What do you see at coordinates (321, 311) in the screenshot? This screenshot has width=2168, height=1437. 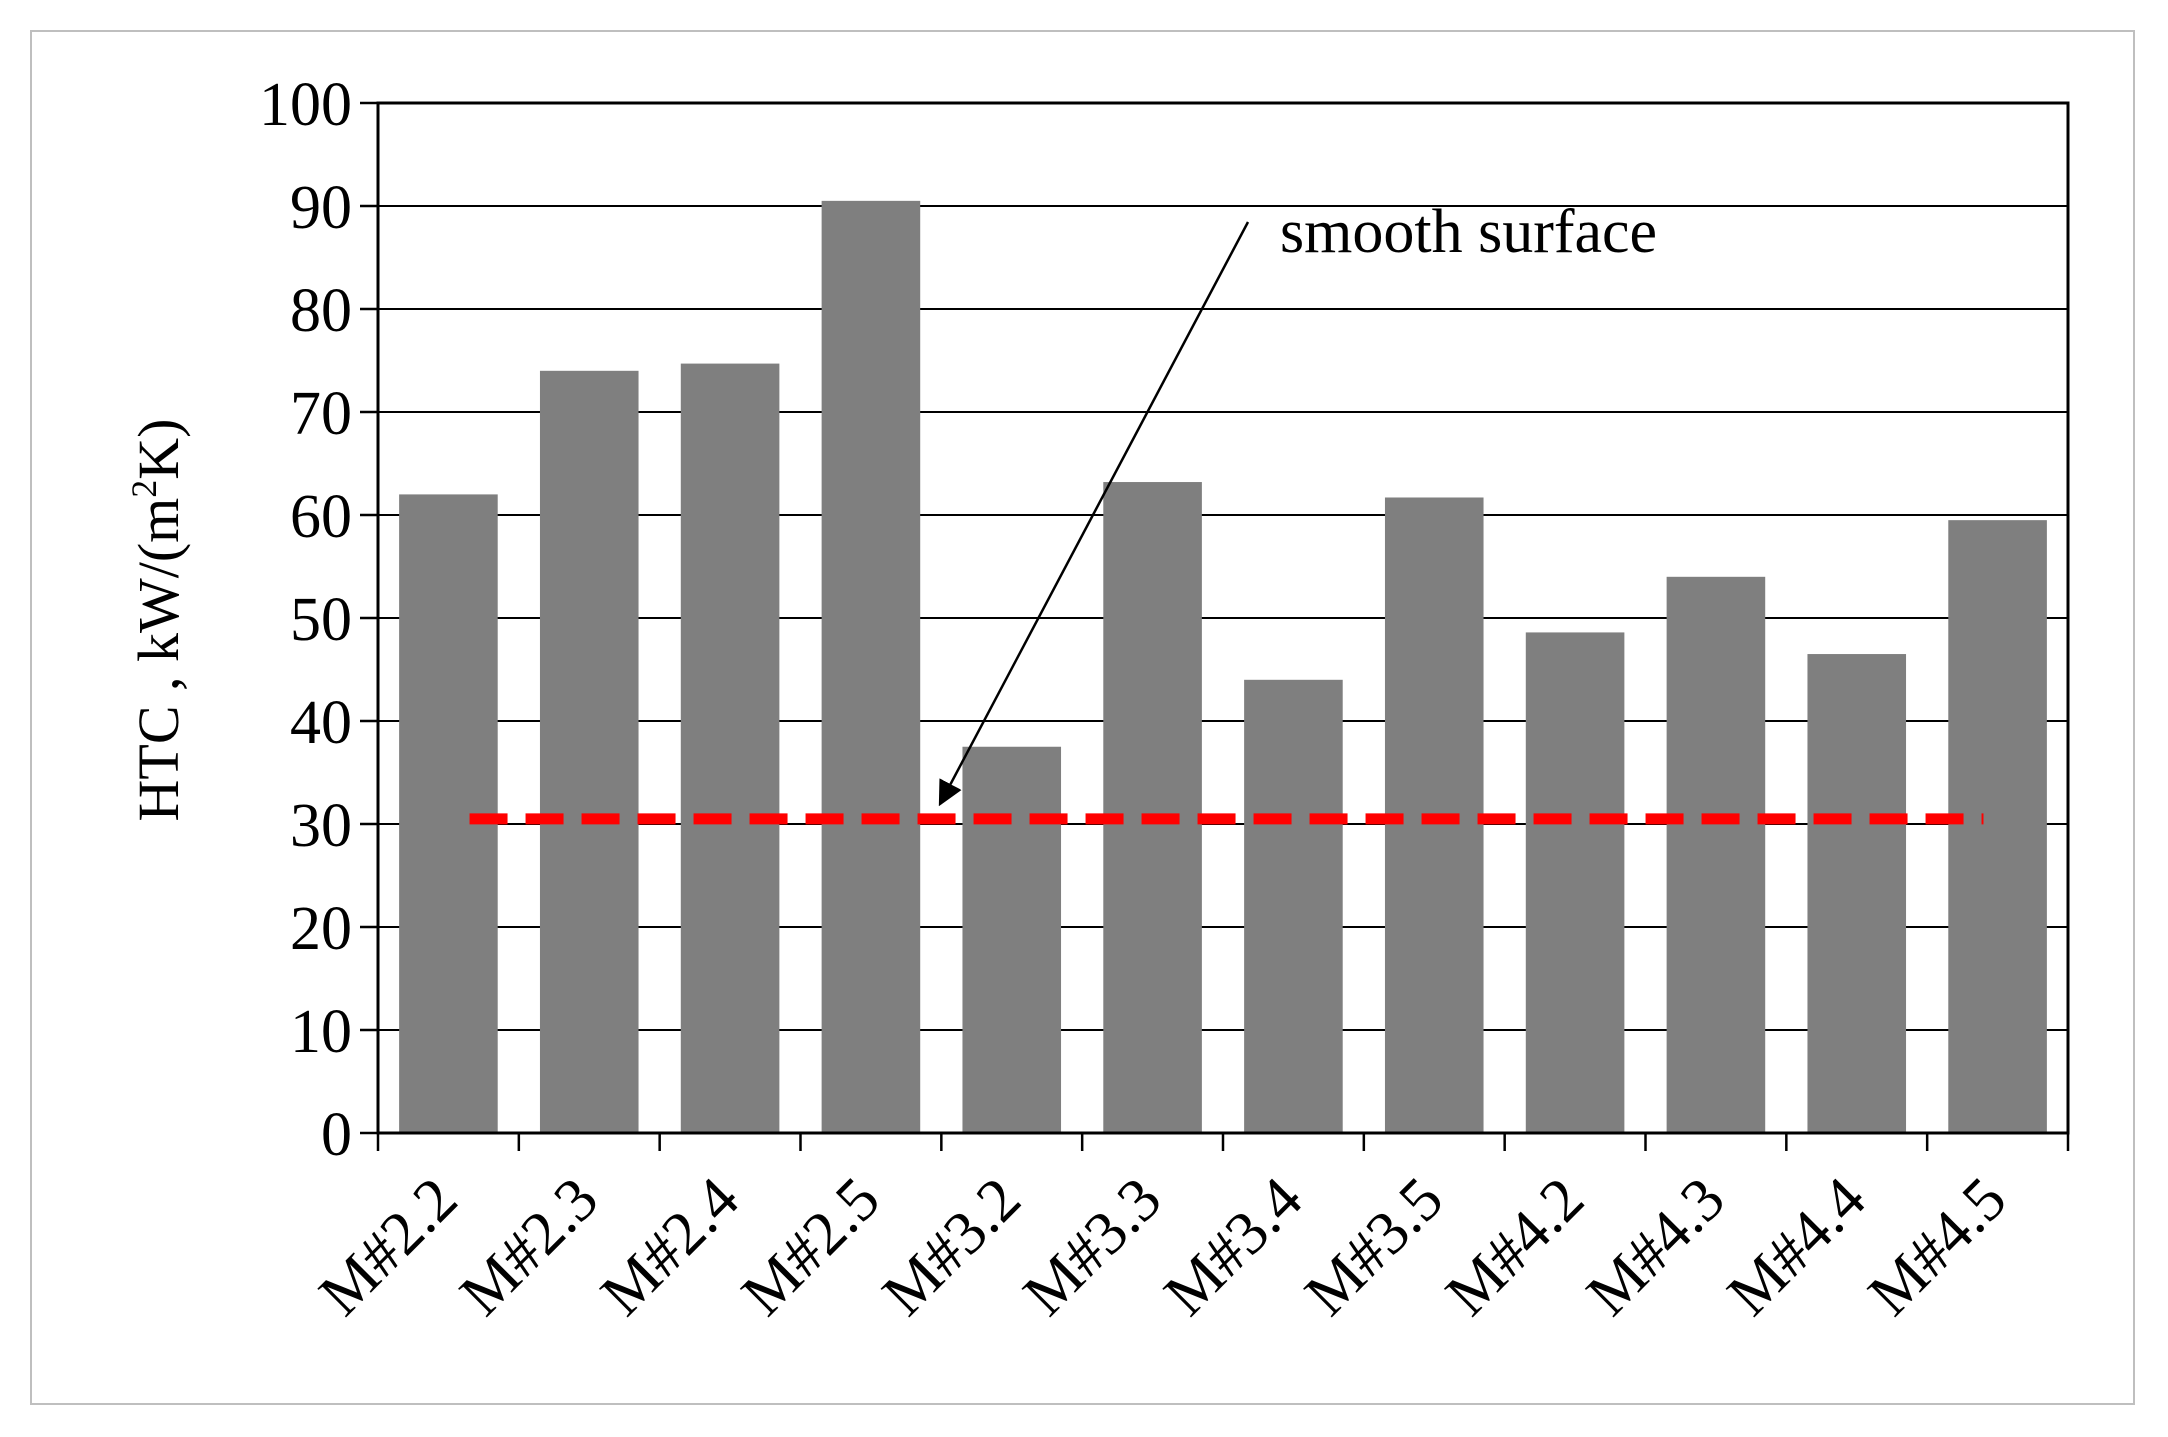 I see `y-tick-label: 80` at bounding box center [321, 311].